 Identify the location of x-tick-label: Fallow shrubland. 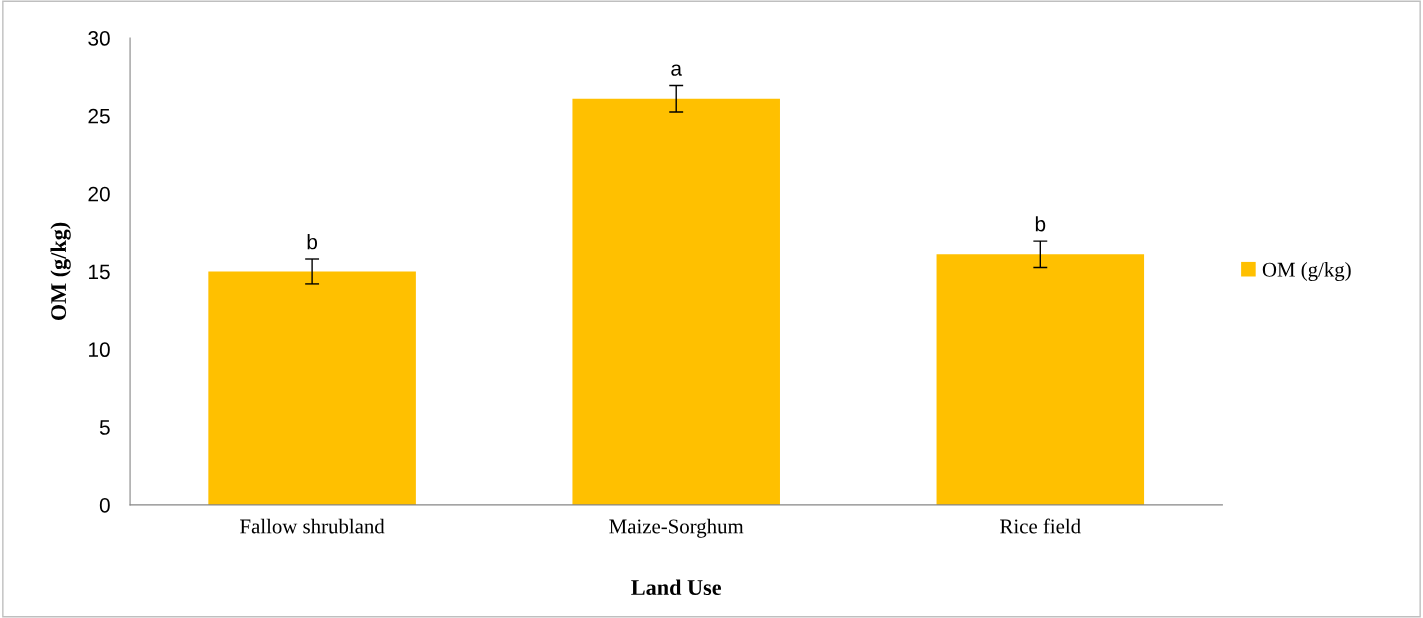
(312, 526).